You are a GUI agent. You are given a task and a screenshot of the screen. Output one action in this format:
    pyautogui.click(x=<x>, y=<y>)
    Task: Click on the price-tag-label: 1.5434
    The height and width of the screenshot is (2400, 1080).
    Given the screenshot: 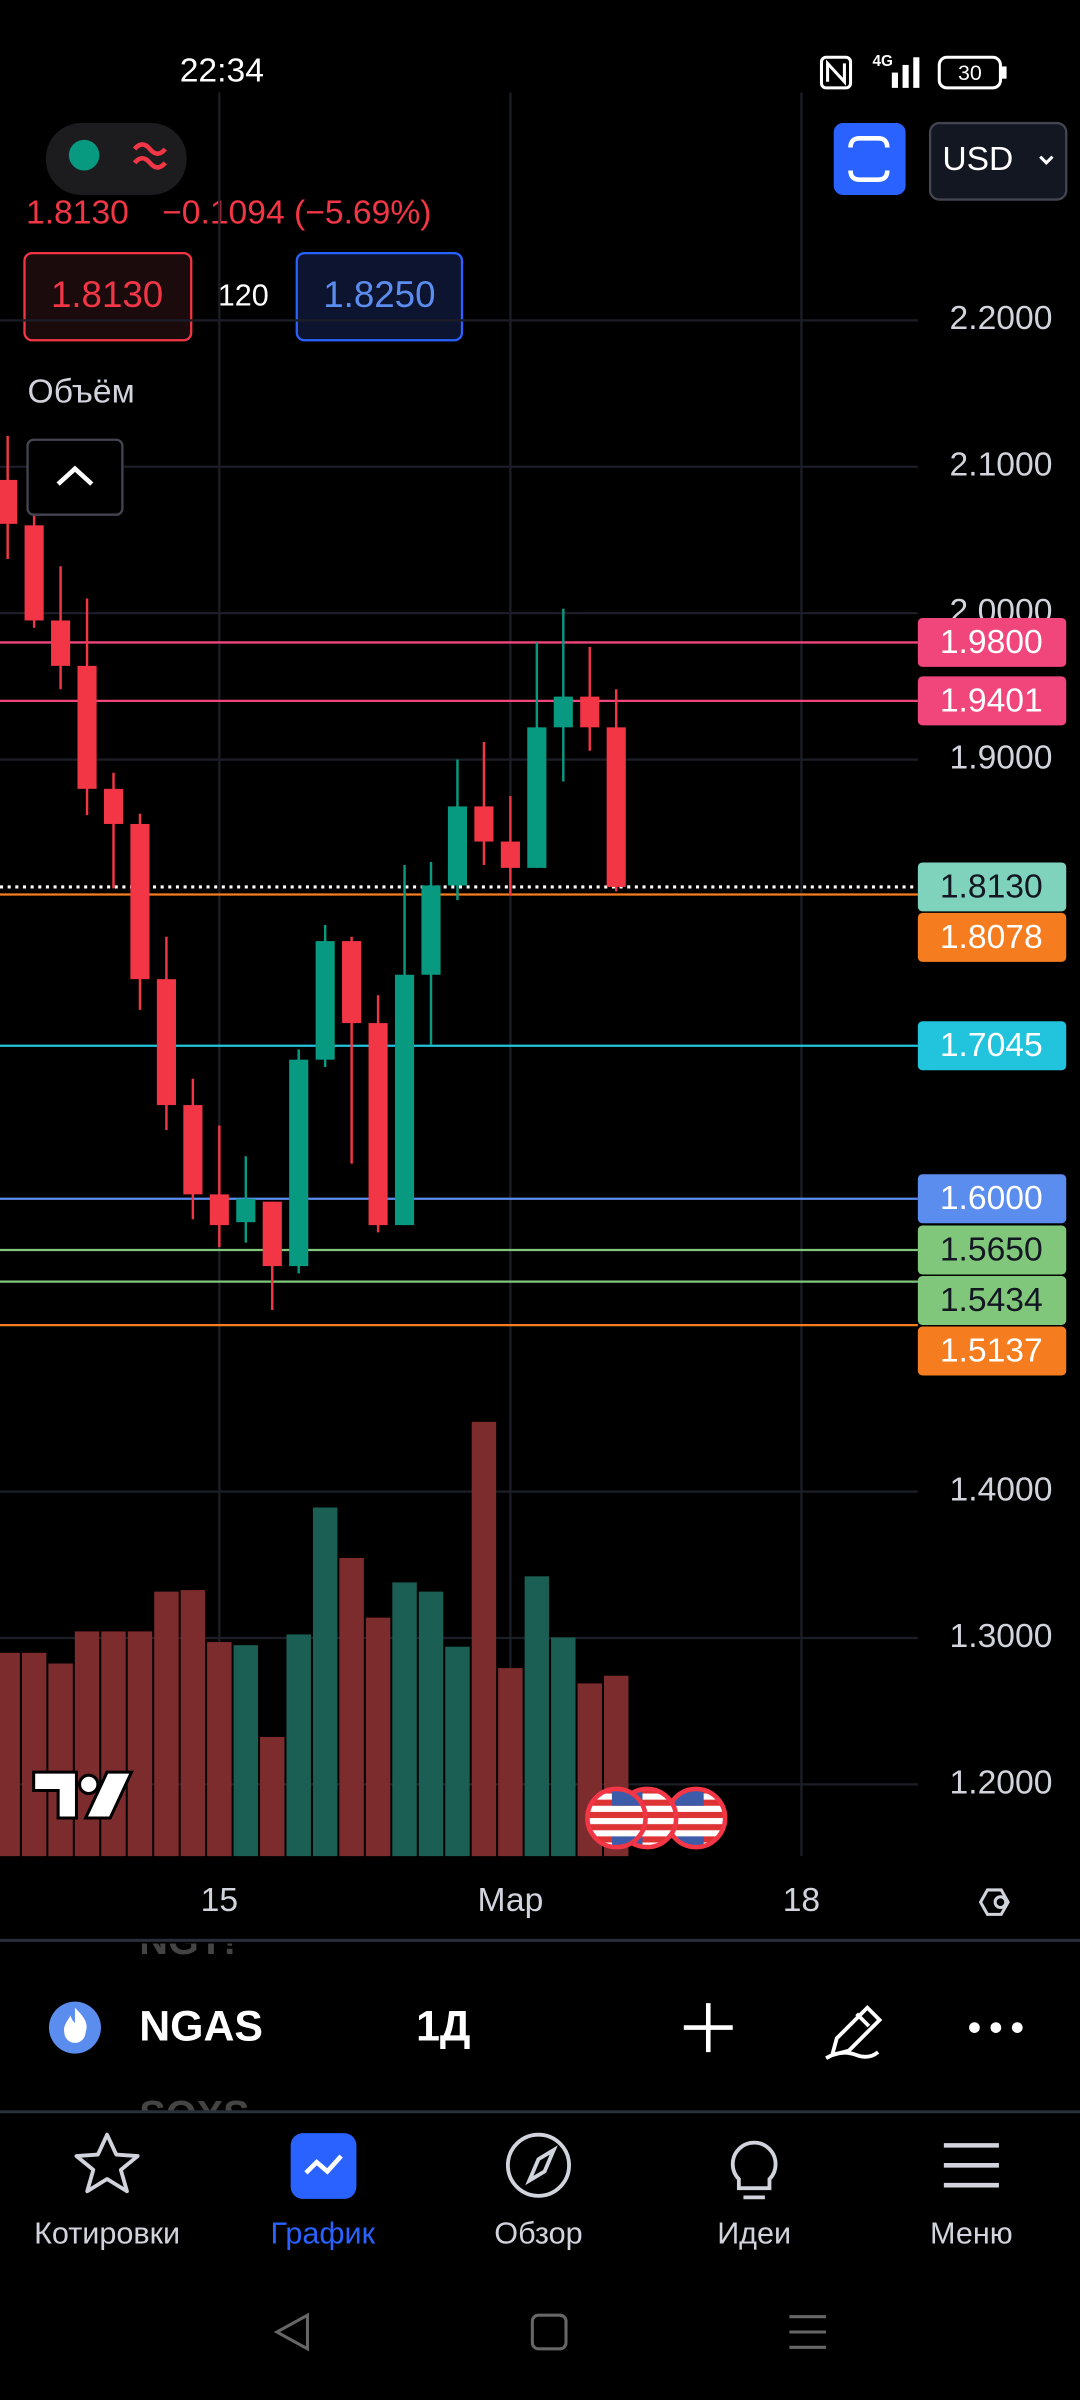 What is the action you would take?
    pyautogui.click(x=991, y=1300)
    